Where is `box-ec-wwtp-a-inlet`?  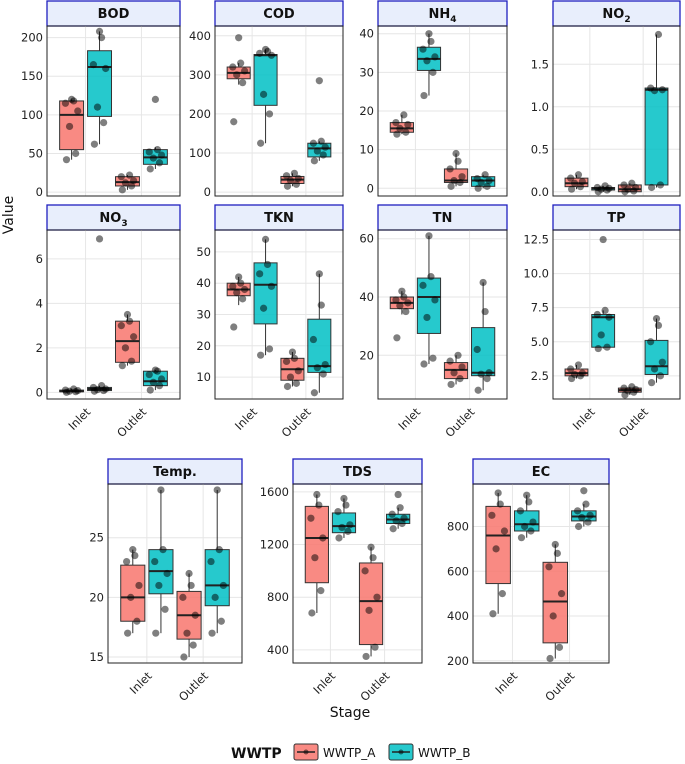
box-ec-wwtp-a-inlet is located at coordinates (498, 553).